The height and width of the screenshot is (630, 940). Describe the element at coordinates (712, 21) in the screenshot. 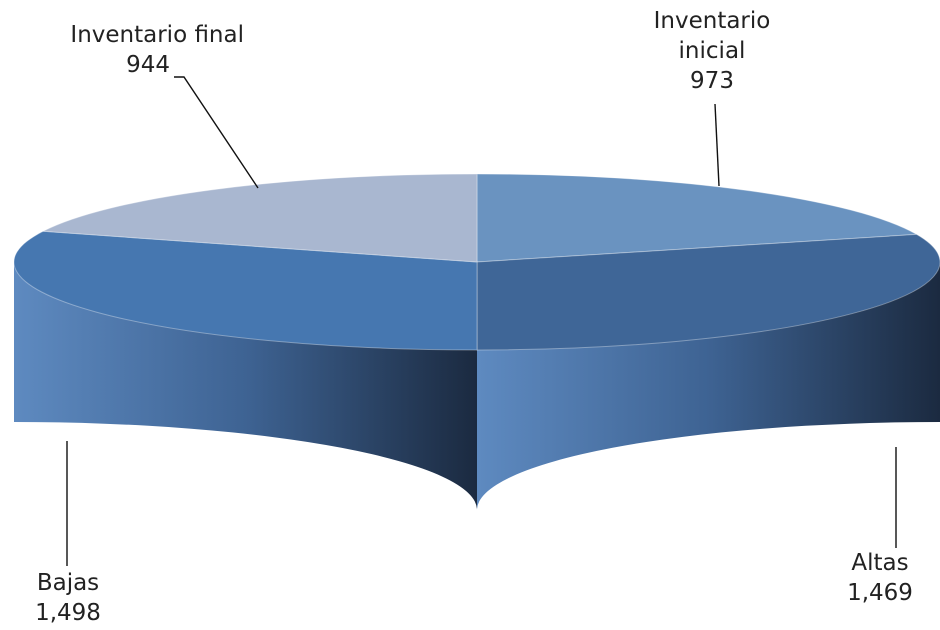

I see `label-name-inventario-inicial-line-1: Inventario` at that location.